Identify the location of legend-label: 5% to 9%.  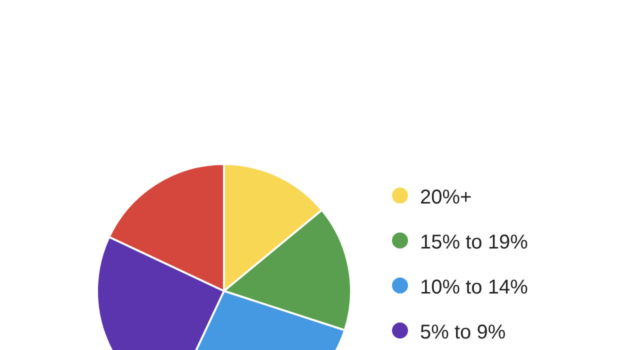
(463, 332).